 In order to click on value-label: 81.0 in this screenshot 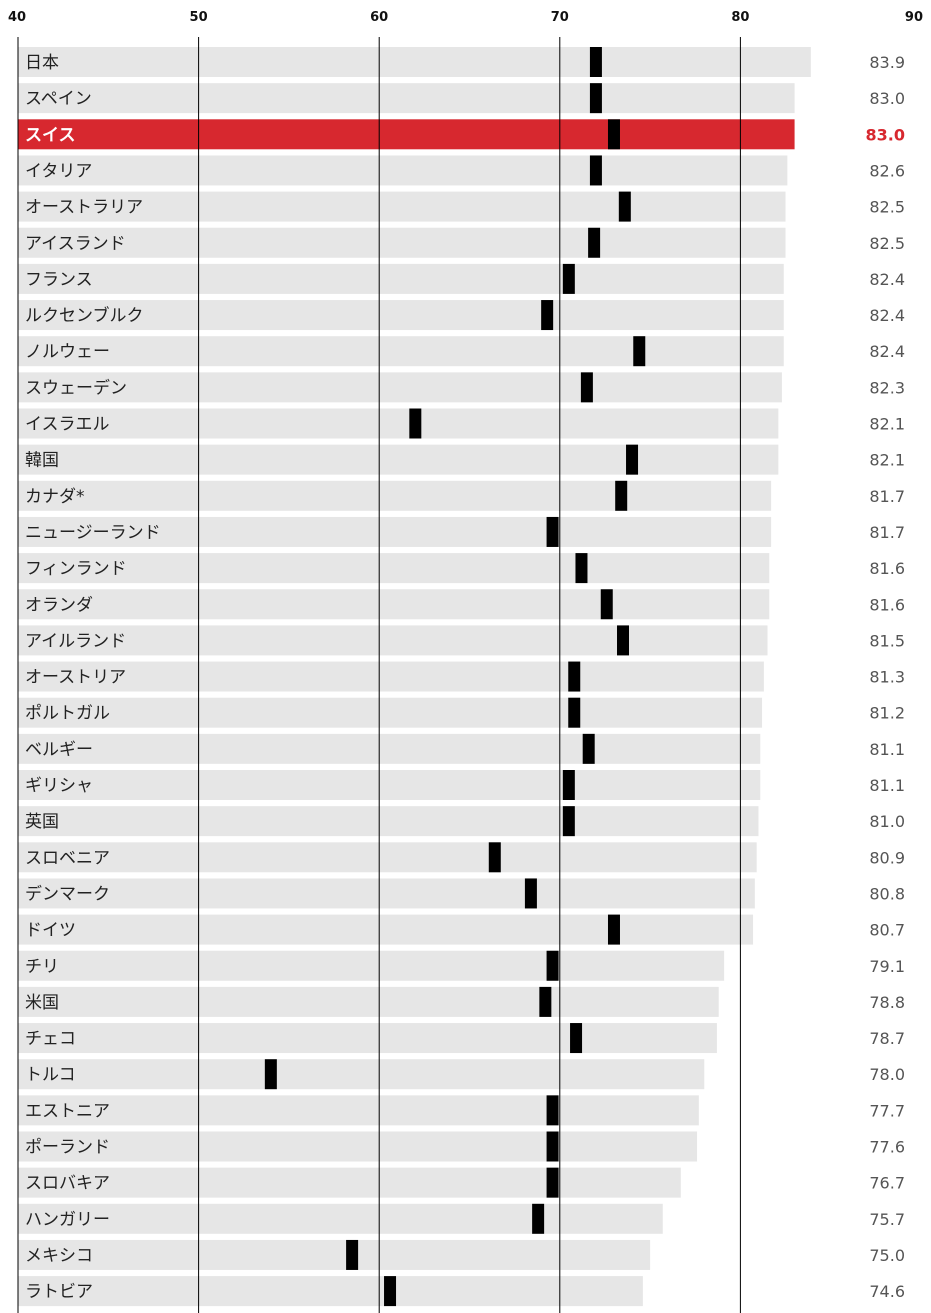, I will do `click(887, 821)`.